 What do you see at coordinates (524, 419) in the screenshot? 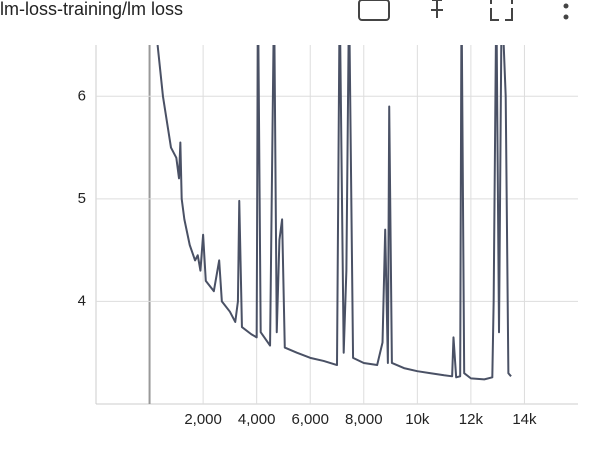
I see `x-tick-label: 14k` at bounding box center [524, 419].